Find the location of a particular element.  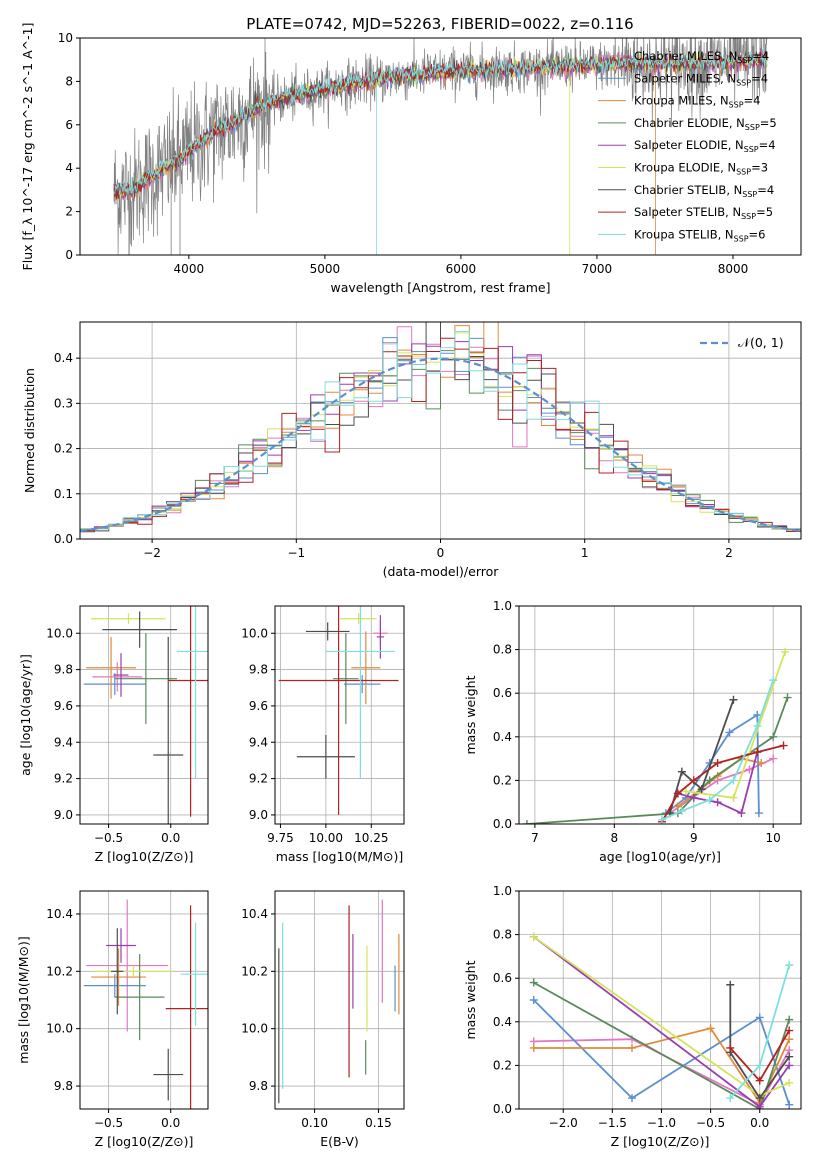

x-tick-label: 7000 is located at coordinates (597, 269).